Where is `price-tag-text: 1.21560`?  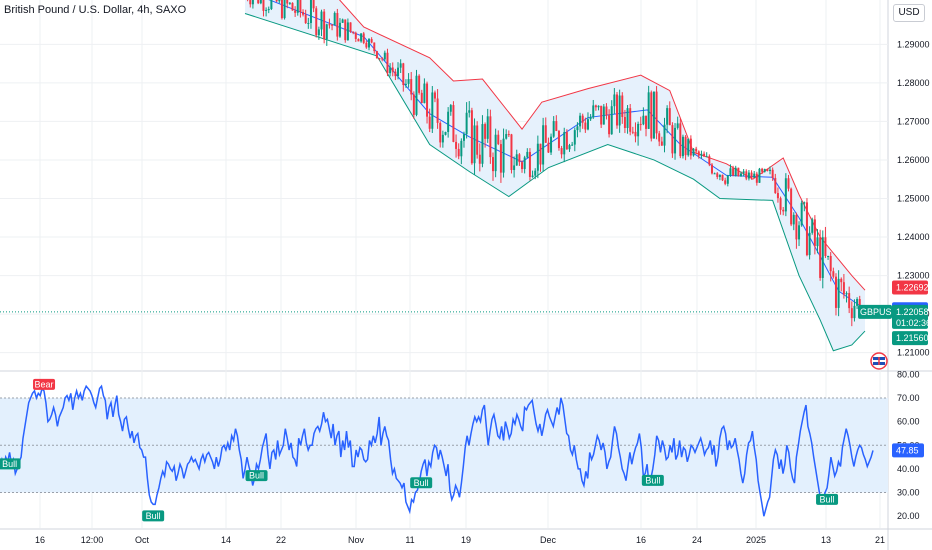 price-tag-text: 1.21560 is located at coordinates (912, 338).